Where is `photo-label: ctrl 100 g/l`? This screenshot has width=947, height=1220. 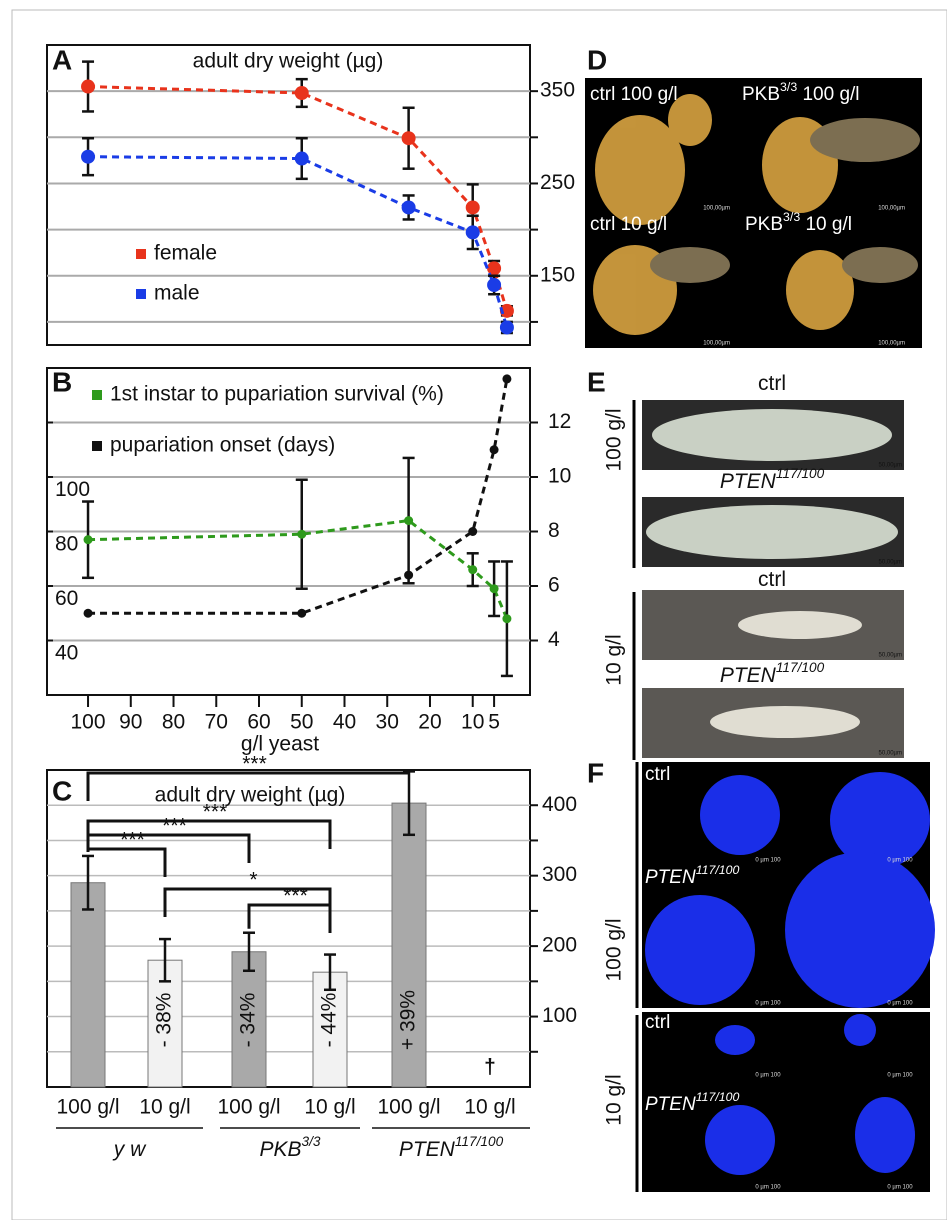 photo-label: ctrl 100 g/l is located at coordinates (634, 94).